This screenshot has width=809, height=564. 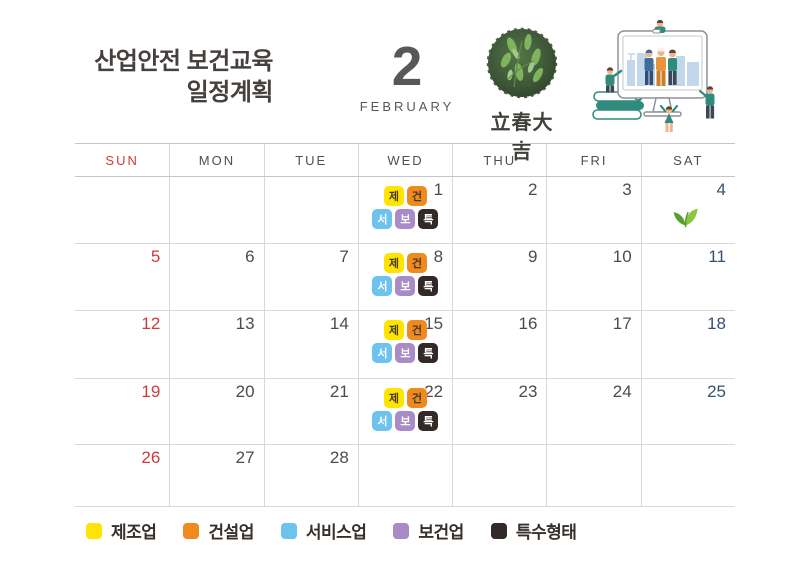 I want to click on day-header-sat: SAT, so click(x=687, y=160).